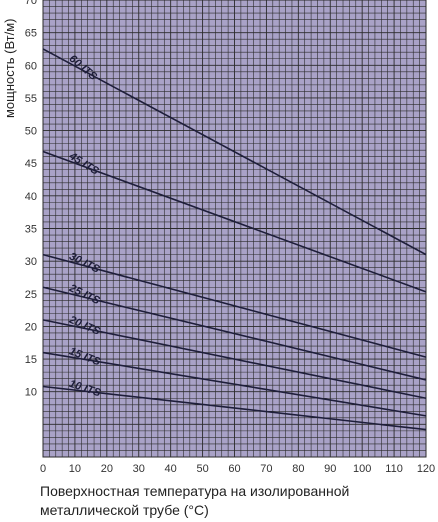 This screenshot has width=438, height=522. I want to click on x-tick-label: 60, so click(234, 469).